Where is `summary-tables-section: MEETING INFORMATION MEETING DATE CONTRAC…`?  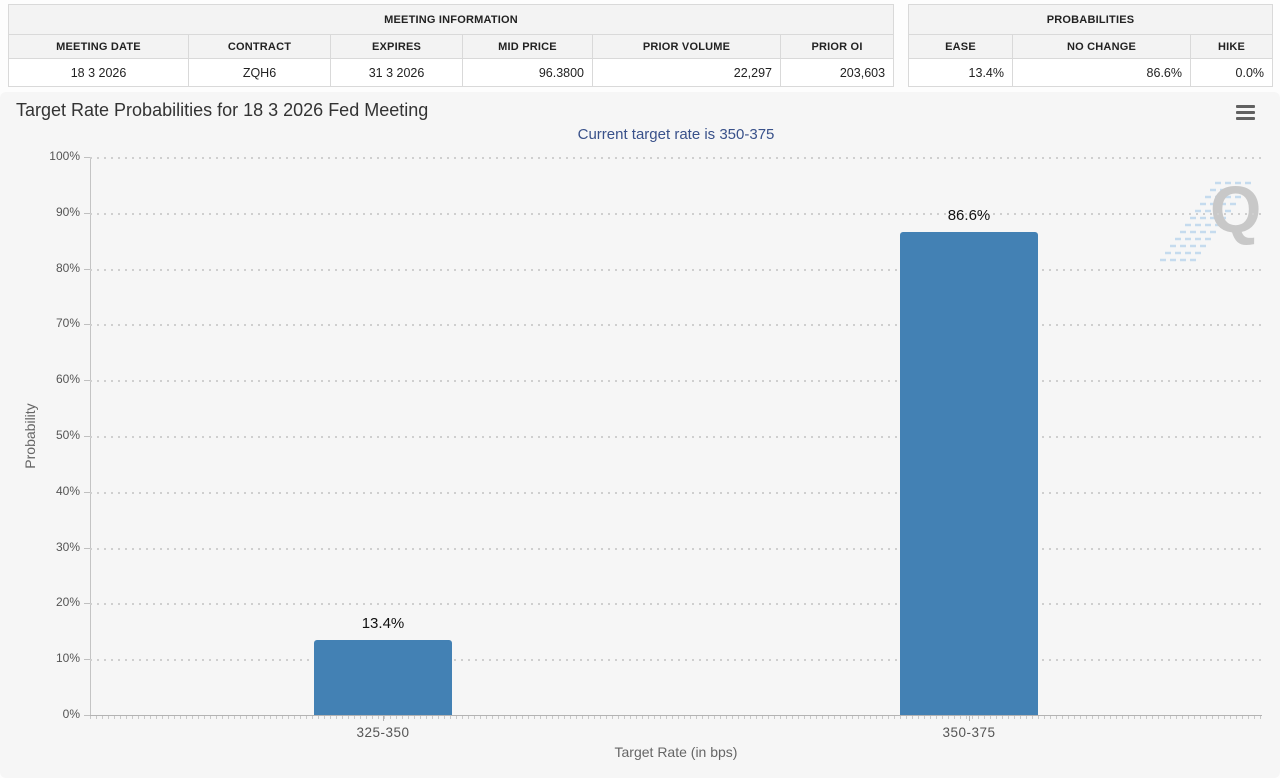
summary-tables-section: MEETING INFORMATION MEETING DATE CONTRAC… is located at coordinates (640, 46).